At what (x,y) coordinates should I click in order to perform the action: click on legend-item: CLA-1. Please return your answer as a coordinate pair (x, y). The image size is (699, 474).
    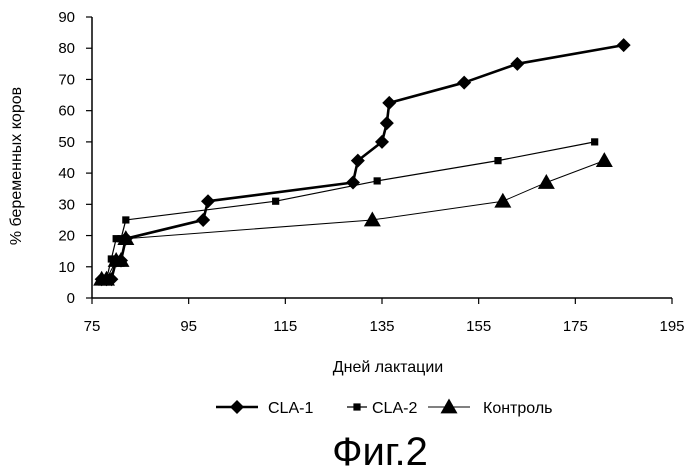
    Looking at the image, I should click on (264, 408).